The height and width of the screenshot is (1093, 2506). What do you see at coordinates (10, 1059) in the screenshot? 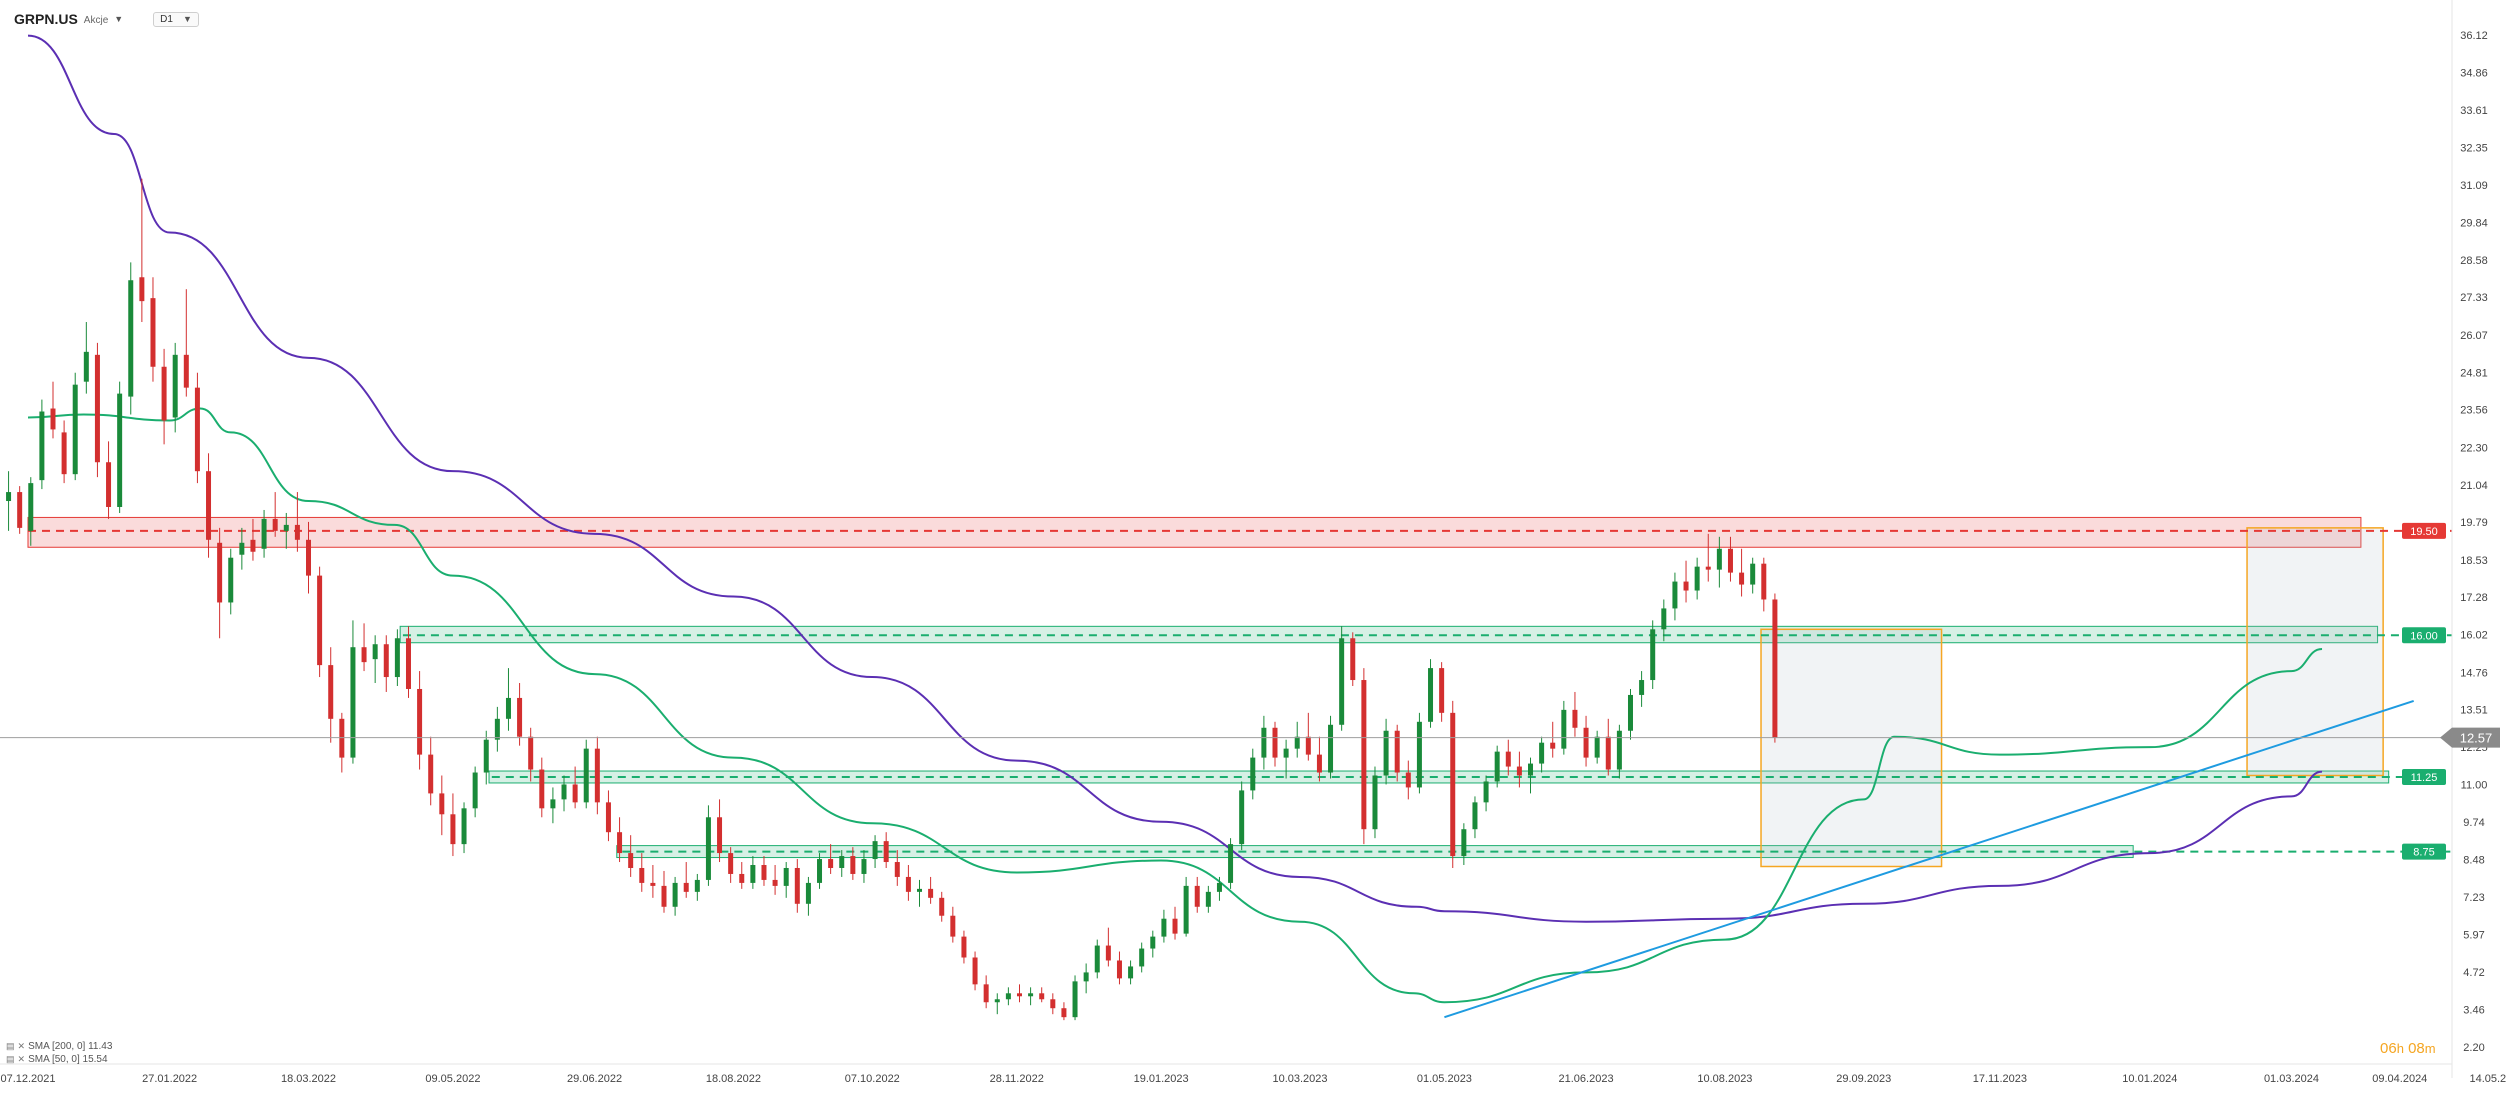
I see `settings-icon: ▤` at bounding box center [10, 1059].